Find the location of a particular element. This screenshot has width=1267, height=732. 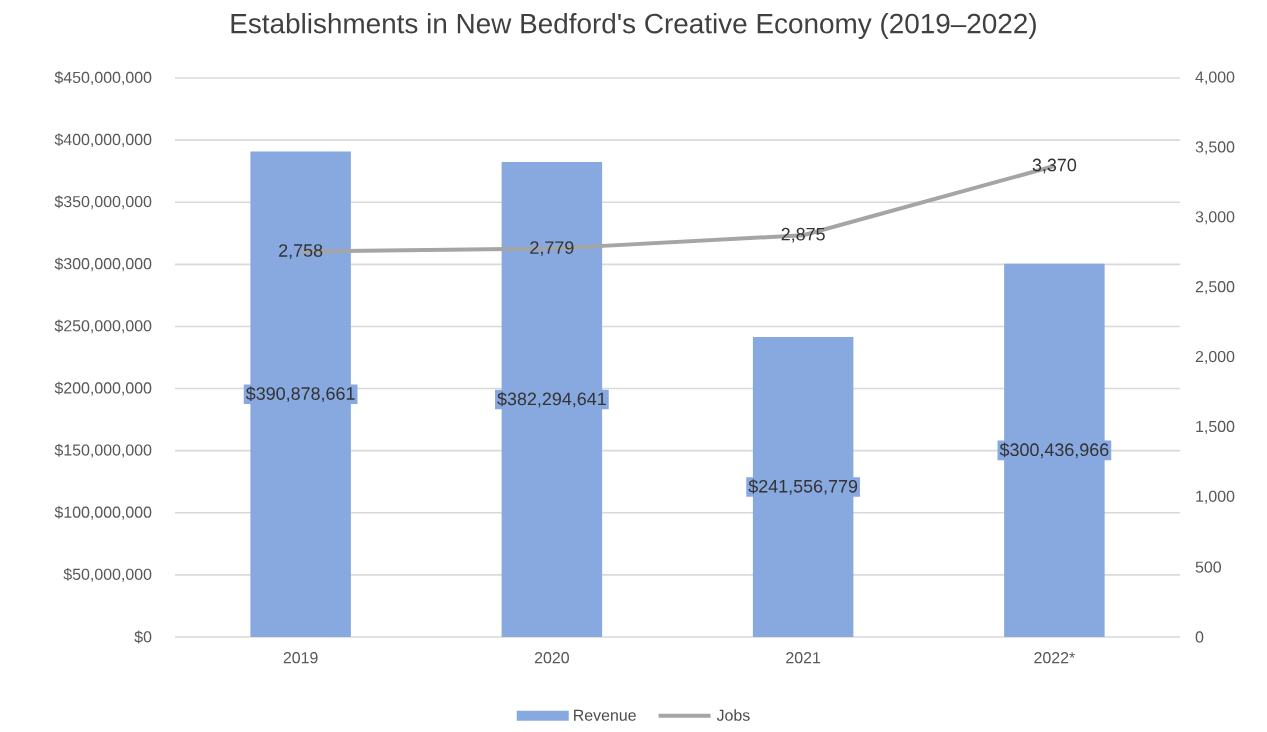

y-tick-label: $100,000,000 is located at coordinates (103, 512).